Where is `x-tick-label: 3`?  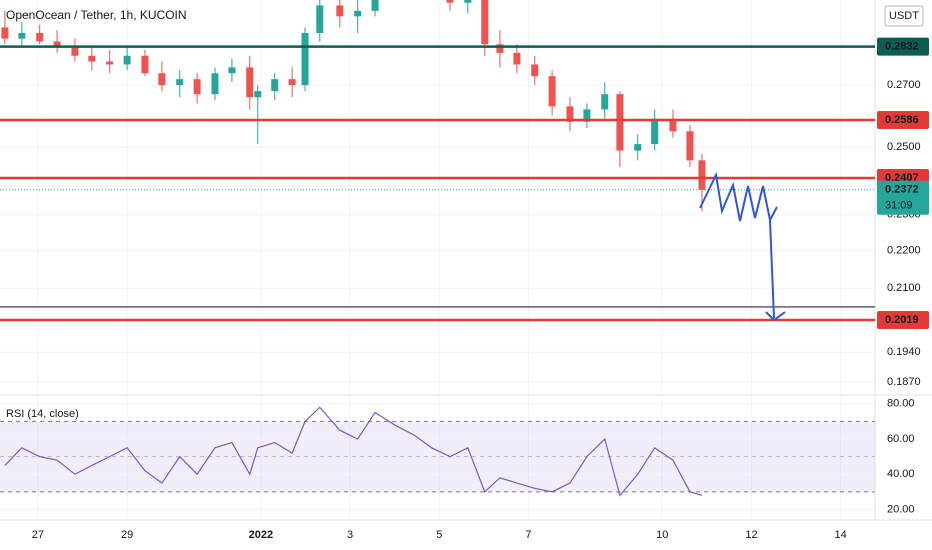 x-tick-label: 3 is located at coordinates (350, 535).